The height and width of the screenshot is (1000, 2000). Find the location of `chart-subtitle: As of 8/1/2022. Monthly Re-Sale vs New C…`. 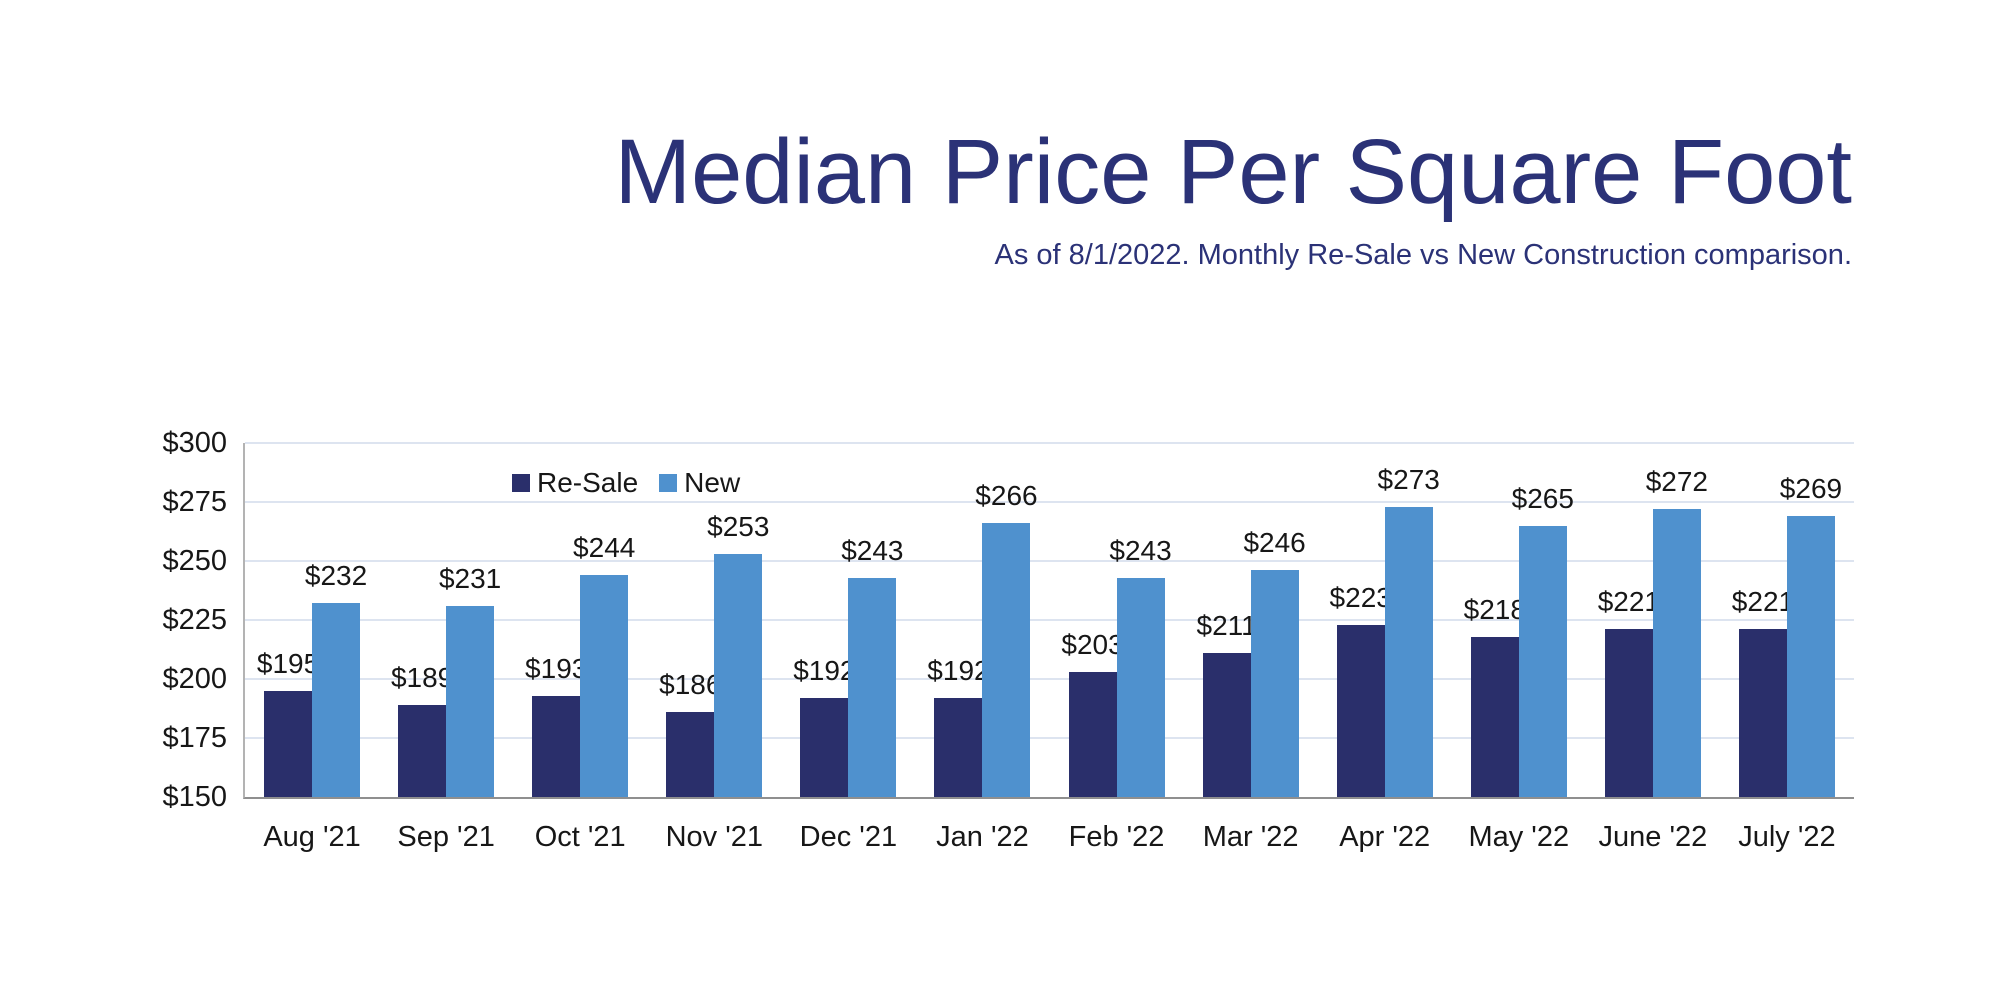

chart-subtitle: As of 8/1/2022. Monthly Re-Sale vs New C… is located at coordinates (1423, 255).